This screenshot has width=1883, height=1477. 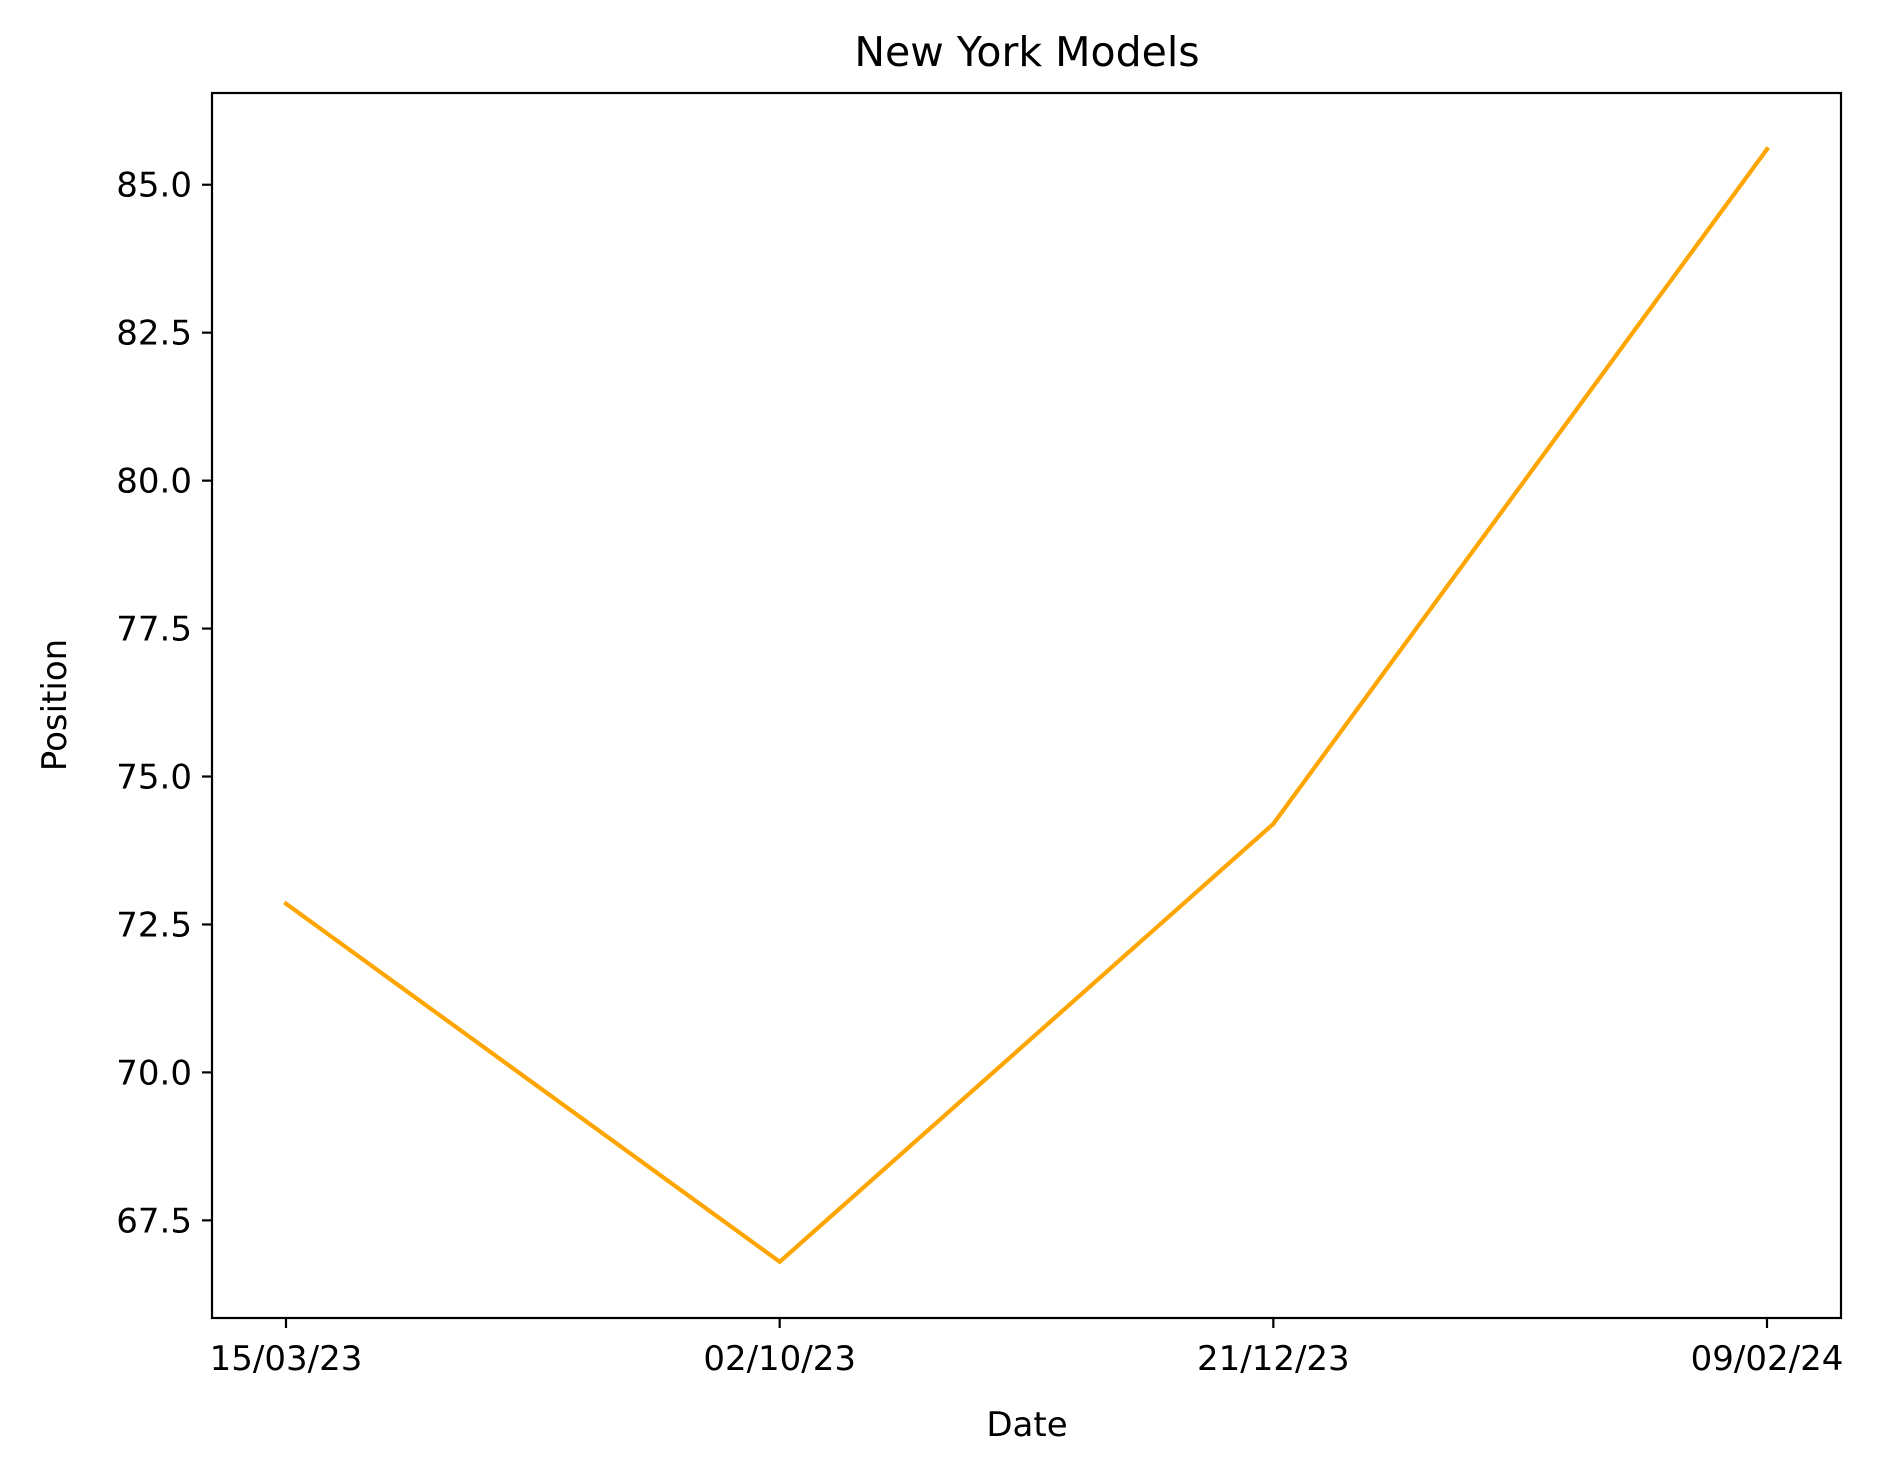 What do you see at coordinates (154, 334) in the screenshot?
I see `y-tick-label: 82.5` at bounding box center [154, 334].